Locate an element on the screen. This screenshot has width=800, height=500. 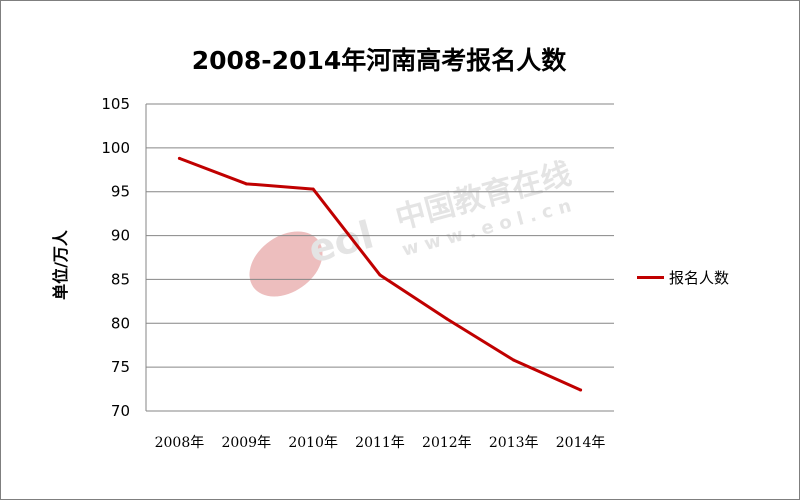
chart-title: 2008-2014年河南高考报名人数 is located at coordinates (379, 60).